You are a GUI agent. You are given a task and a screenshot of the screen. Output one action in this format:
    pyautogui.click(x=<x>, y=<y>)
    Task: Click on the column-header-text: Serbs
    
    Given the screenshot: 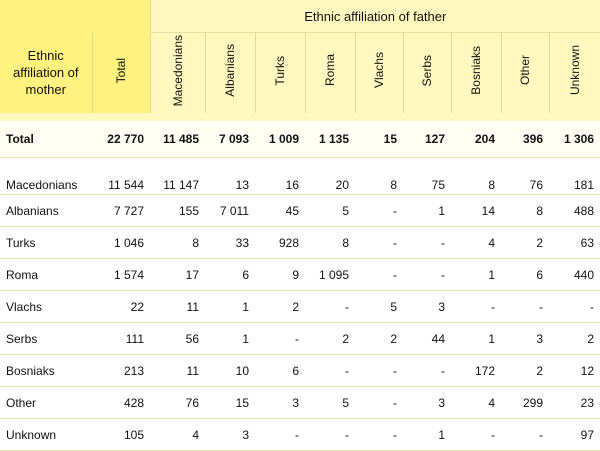 What is the action you would take?
    pyautogui.click(x=427, y=70)
    